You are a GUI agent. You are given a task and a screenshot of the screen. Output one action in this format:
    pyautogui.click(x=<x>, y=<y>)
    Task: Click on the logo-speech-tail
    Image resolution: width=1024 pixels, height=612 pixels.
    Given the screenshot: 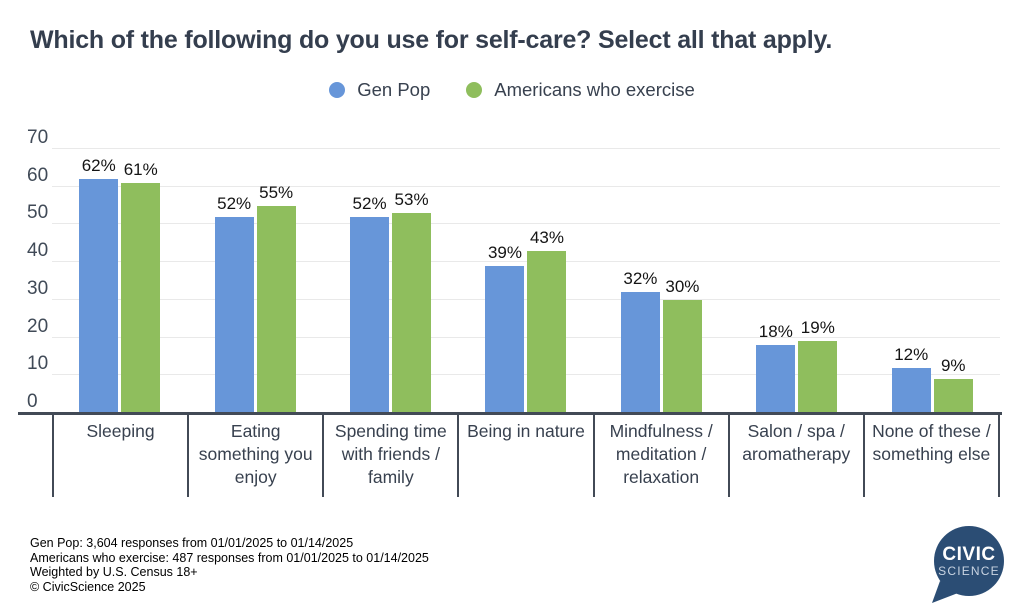 What is the action you would take?
    pyautogui.click(x=945, y=592)
    